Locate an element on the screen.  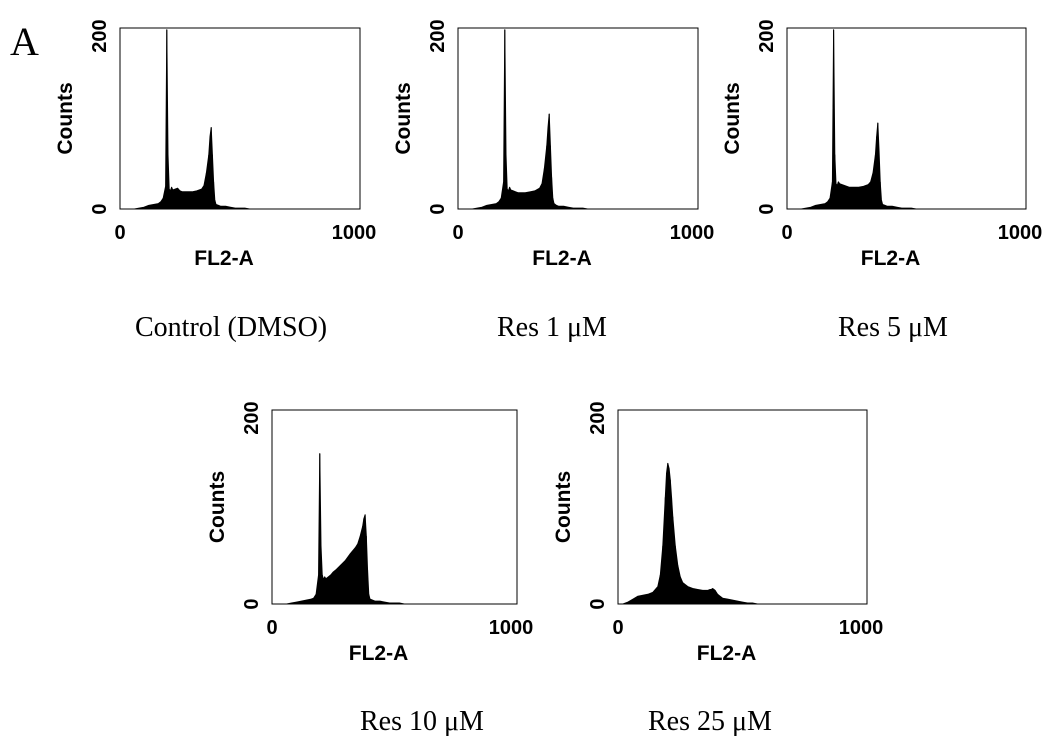
panel-label: A is located at coordinates (24, 41).